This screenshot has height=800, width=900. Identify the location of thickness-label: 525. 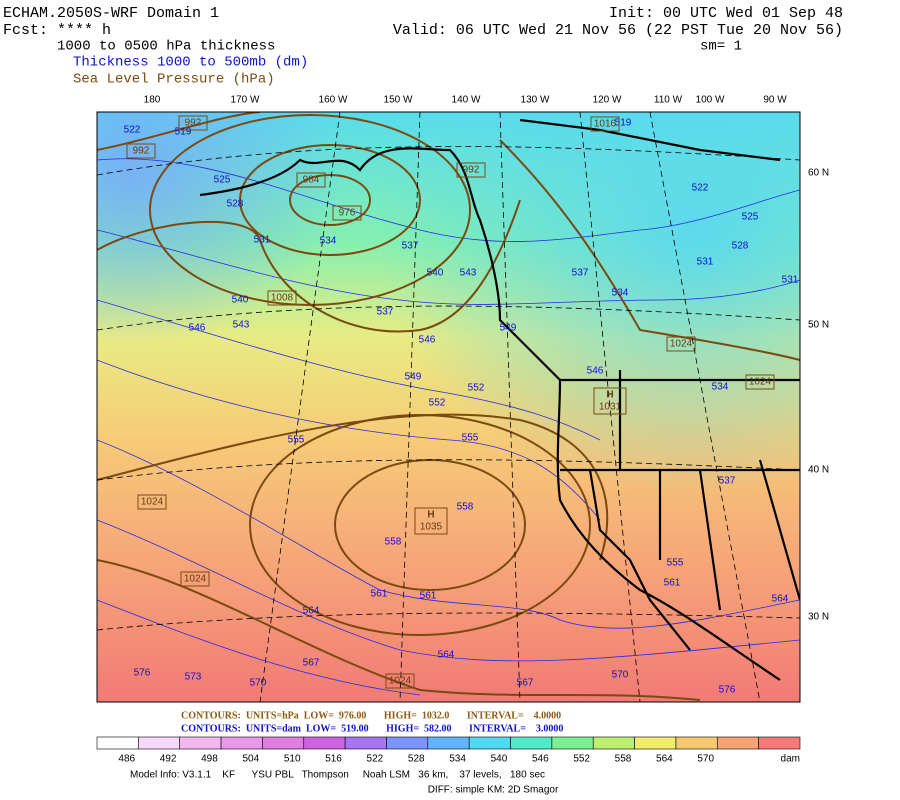
(222, 180).